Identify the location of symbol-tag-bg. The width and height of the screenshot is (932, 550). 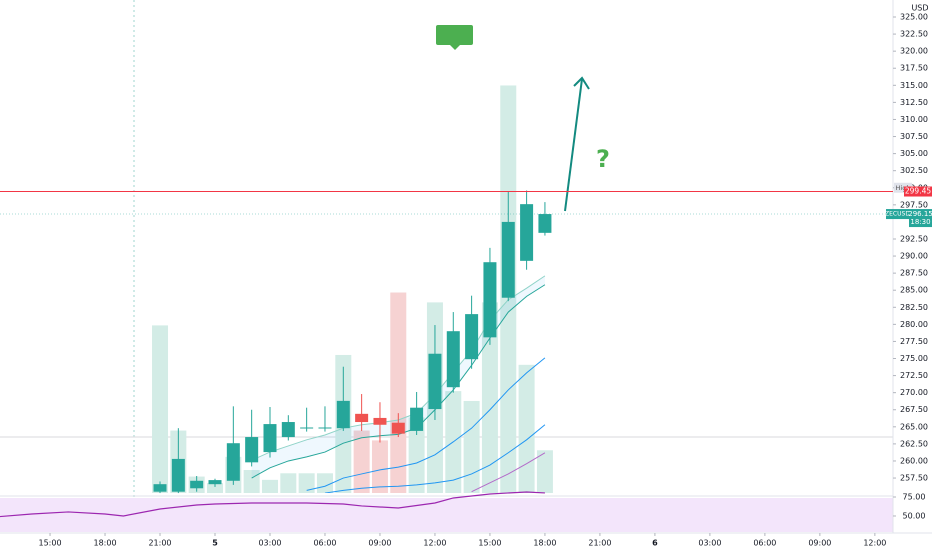
(897, 214).